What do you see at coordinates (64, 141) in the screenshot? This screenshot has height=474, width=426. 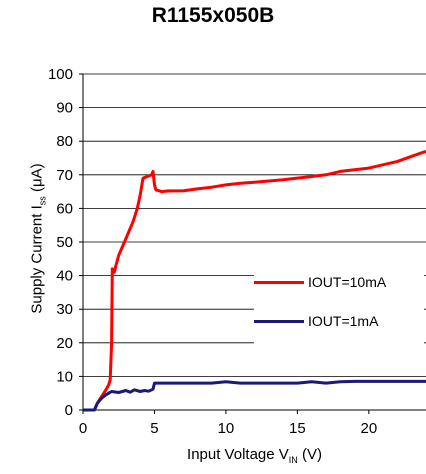 I see `y-tick-label: 80` at bounding box center [64, 141].